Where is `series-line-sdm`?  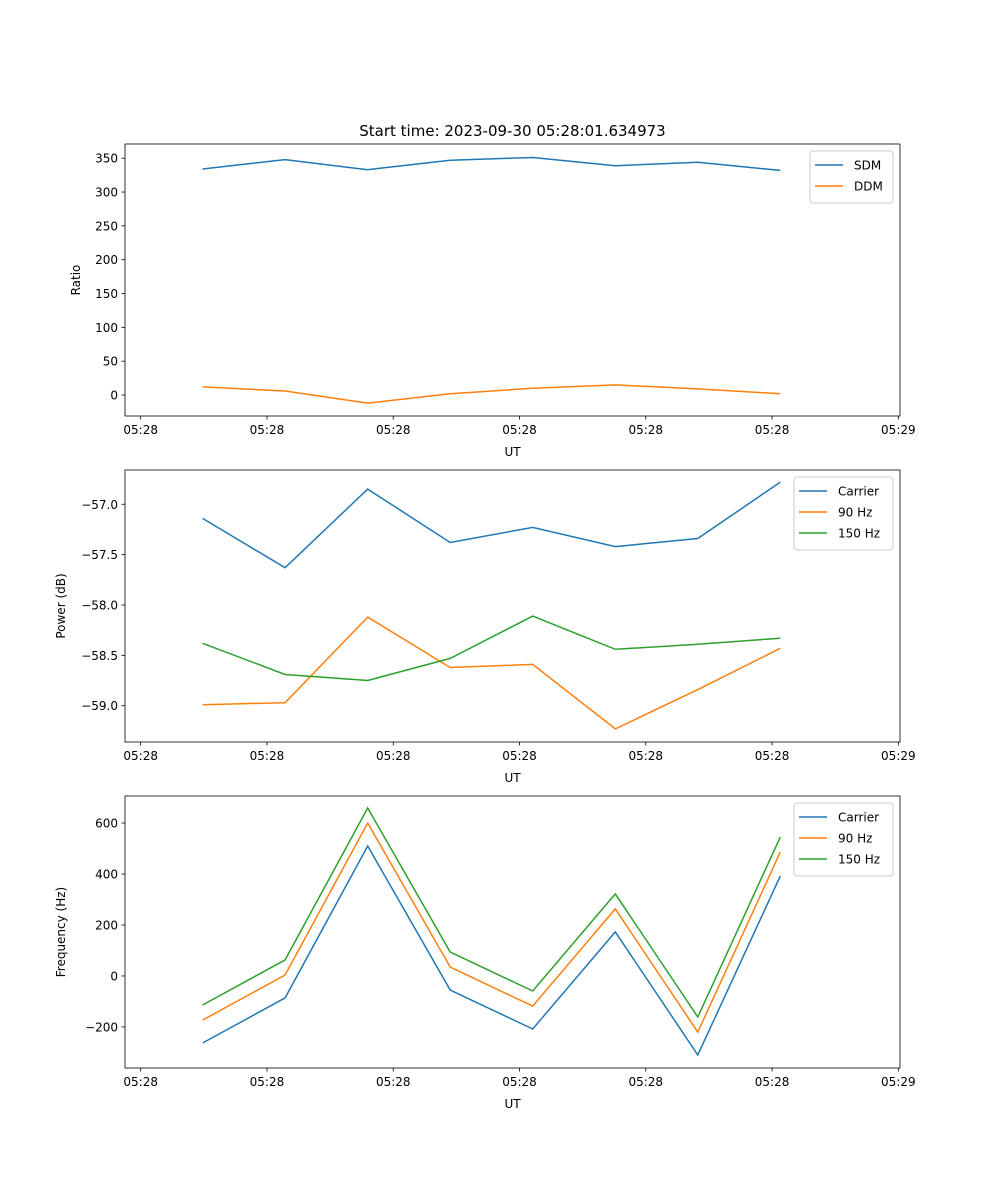 series-line-sdm is located at coordinates (491, 164).